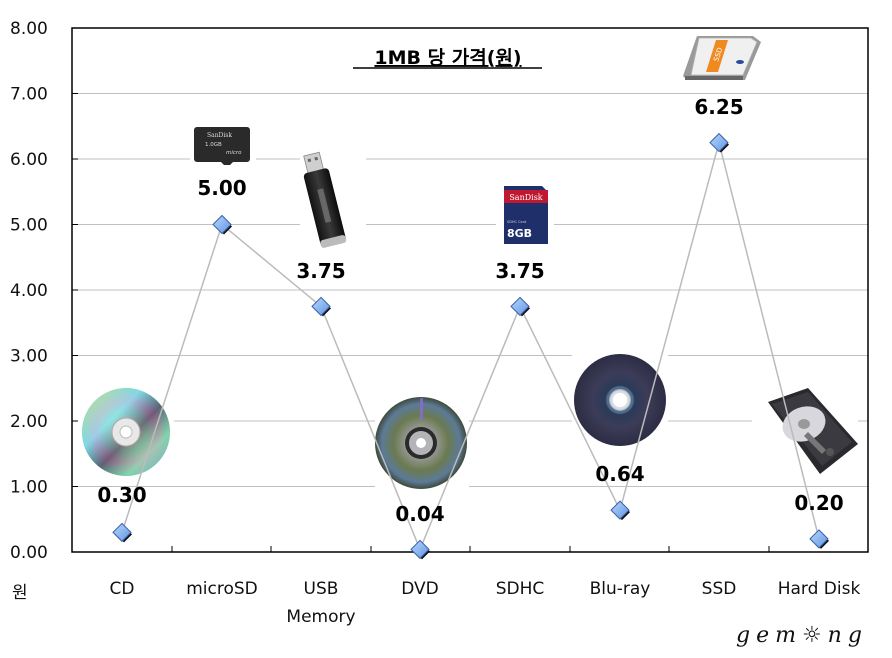  I want to click on sdhc-card-icon: SanDisk SDHC Card 8GB, so click(525, 215).